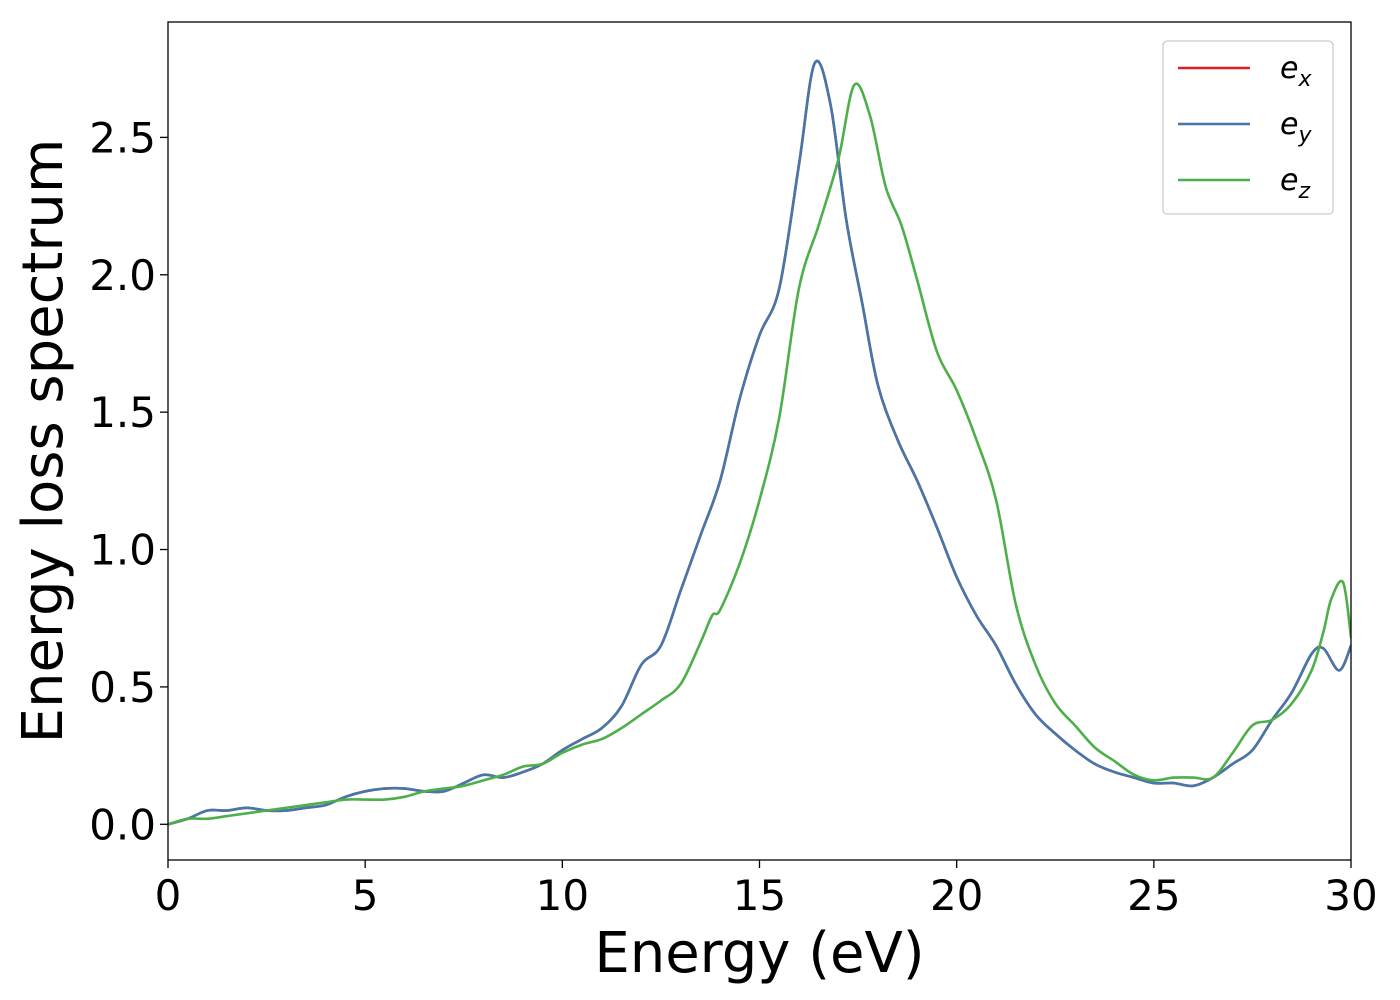 The height and width of the screenshot is (1000, 1400). What do you see at coordinates (168, 895) in the screenshot?
I see `x-tick-label: 0` at bounding box center [168, 895].